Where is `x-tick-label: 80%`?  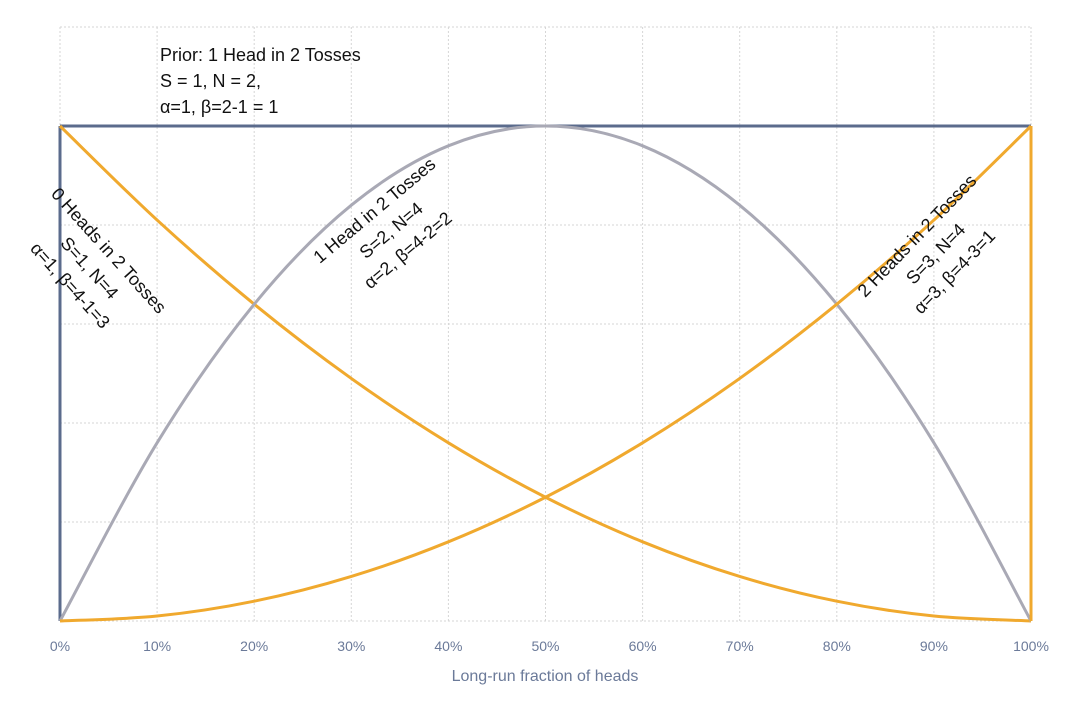
x-tick-label: 80% is located at coordinates (837, 646).